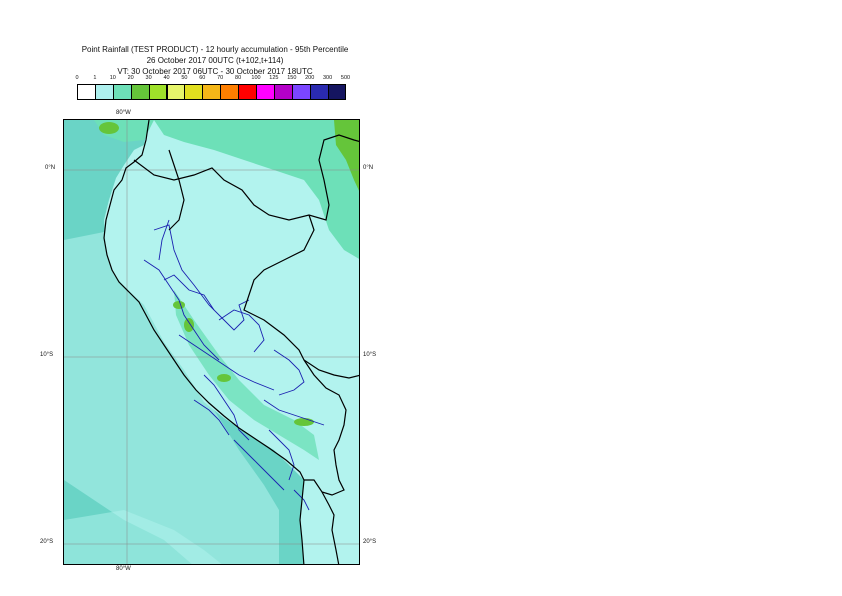 This screenshot has height=596, width=842. I want to click on lat-label-right-20: 20°S, so click(370, 542).